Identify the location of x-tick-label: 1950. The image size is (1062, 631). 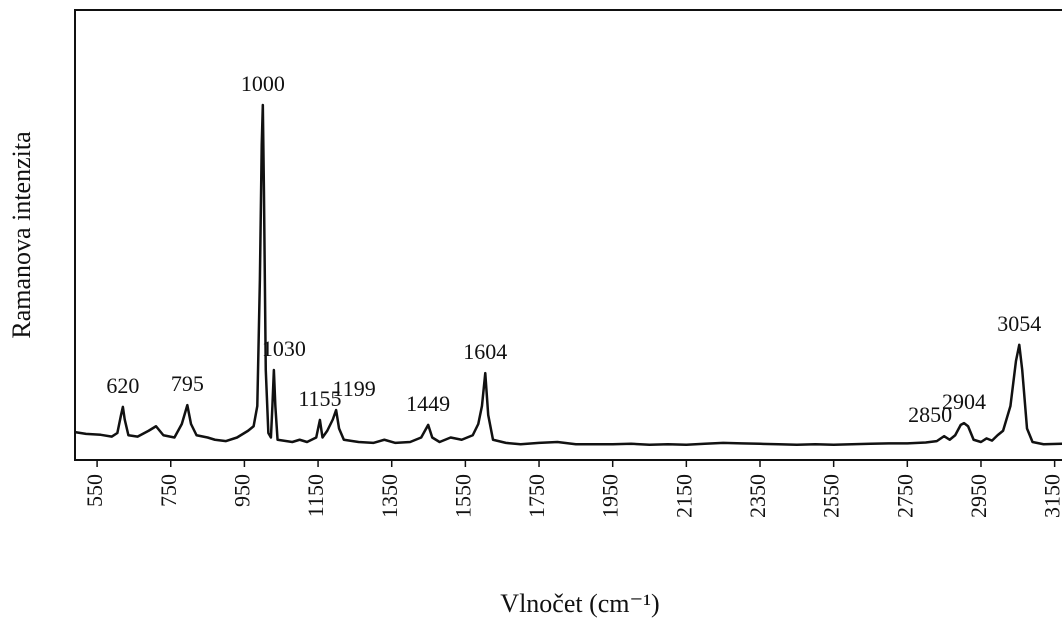
(610, 496).